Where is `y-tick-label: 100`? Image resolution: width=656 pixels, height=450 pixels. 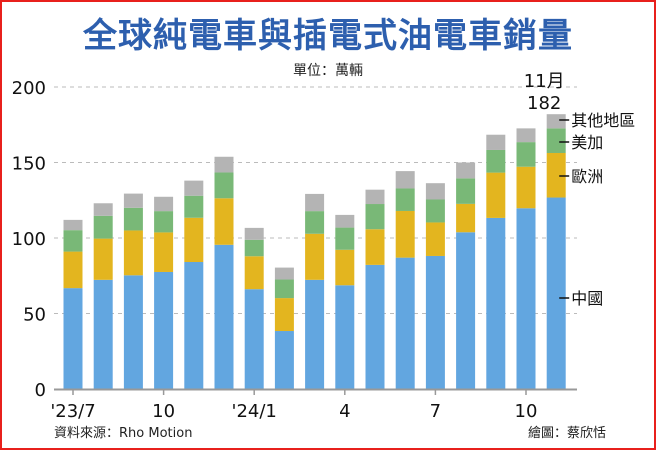
y-tick-label: 100 is located at coordinates (29, 239).